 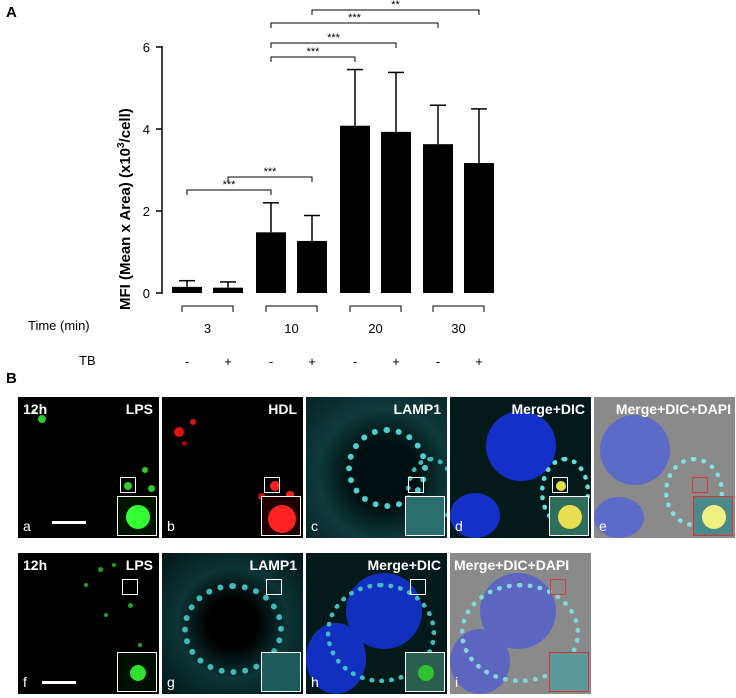 What do you see at coordinates (171, 526) in the screenshot?
I see `subpanel-letter: b` at bounding box center [171, 526].